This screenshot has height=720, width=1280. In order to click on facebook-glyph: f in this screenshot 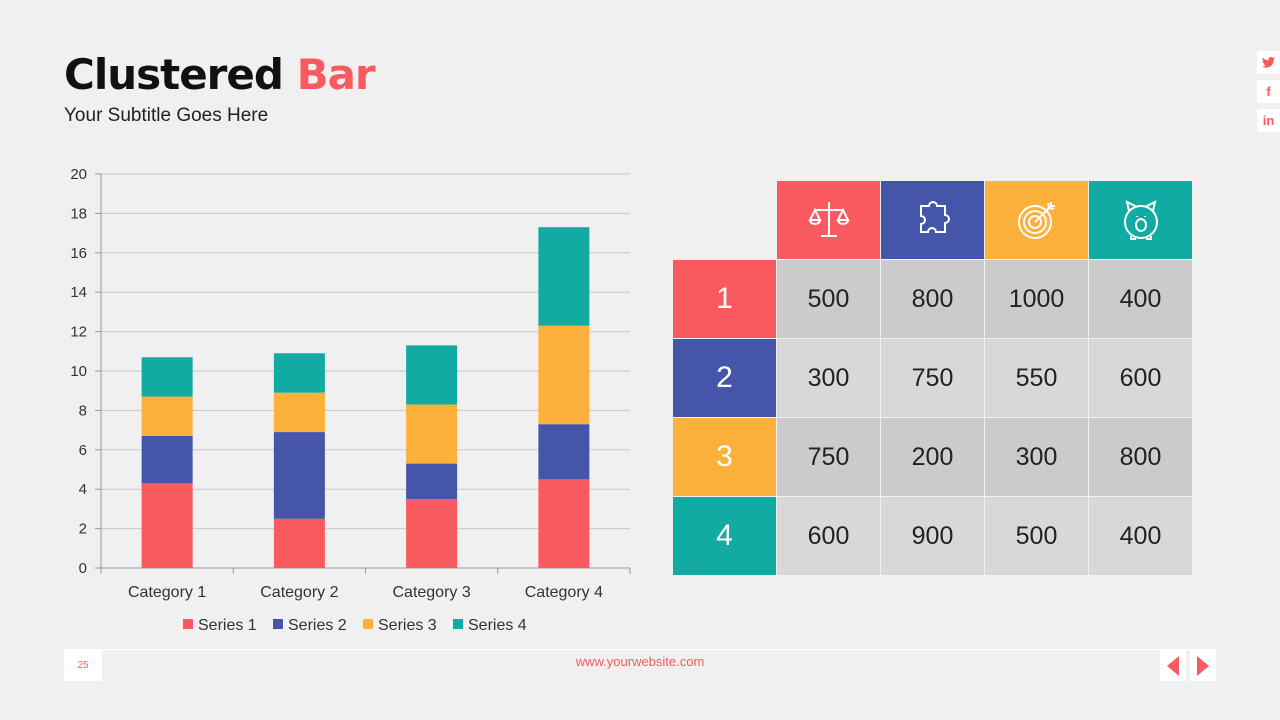, I will do `click(1268, 91)`.